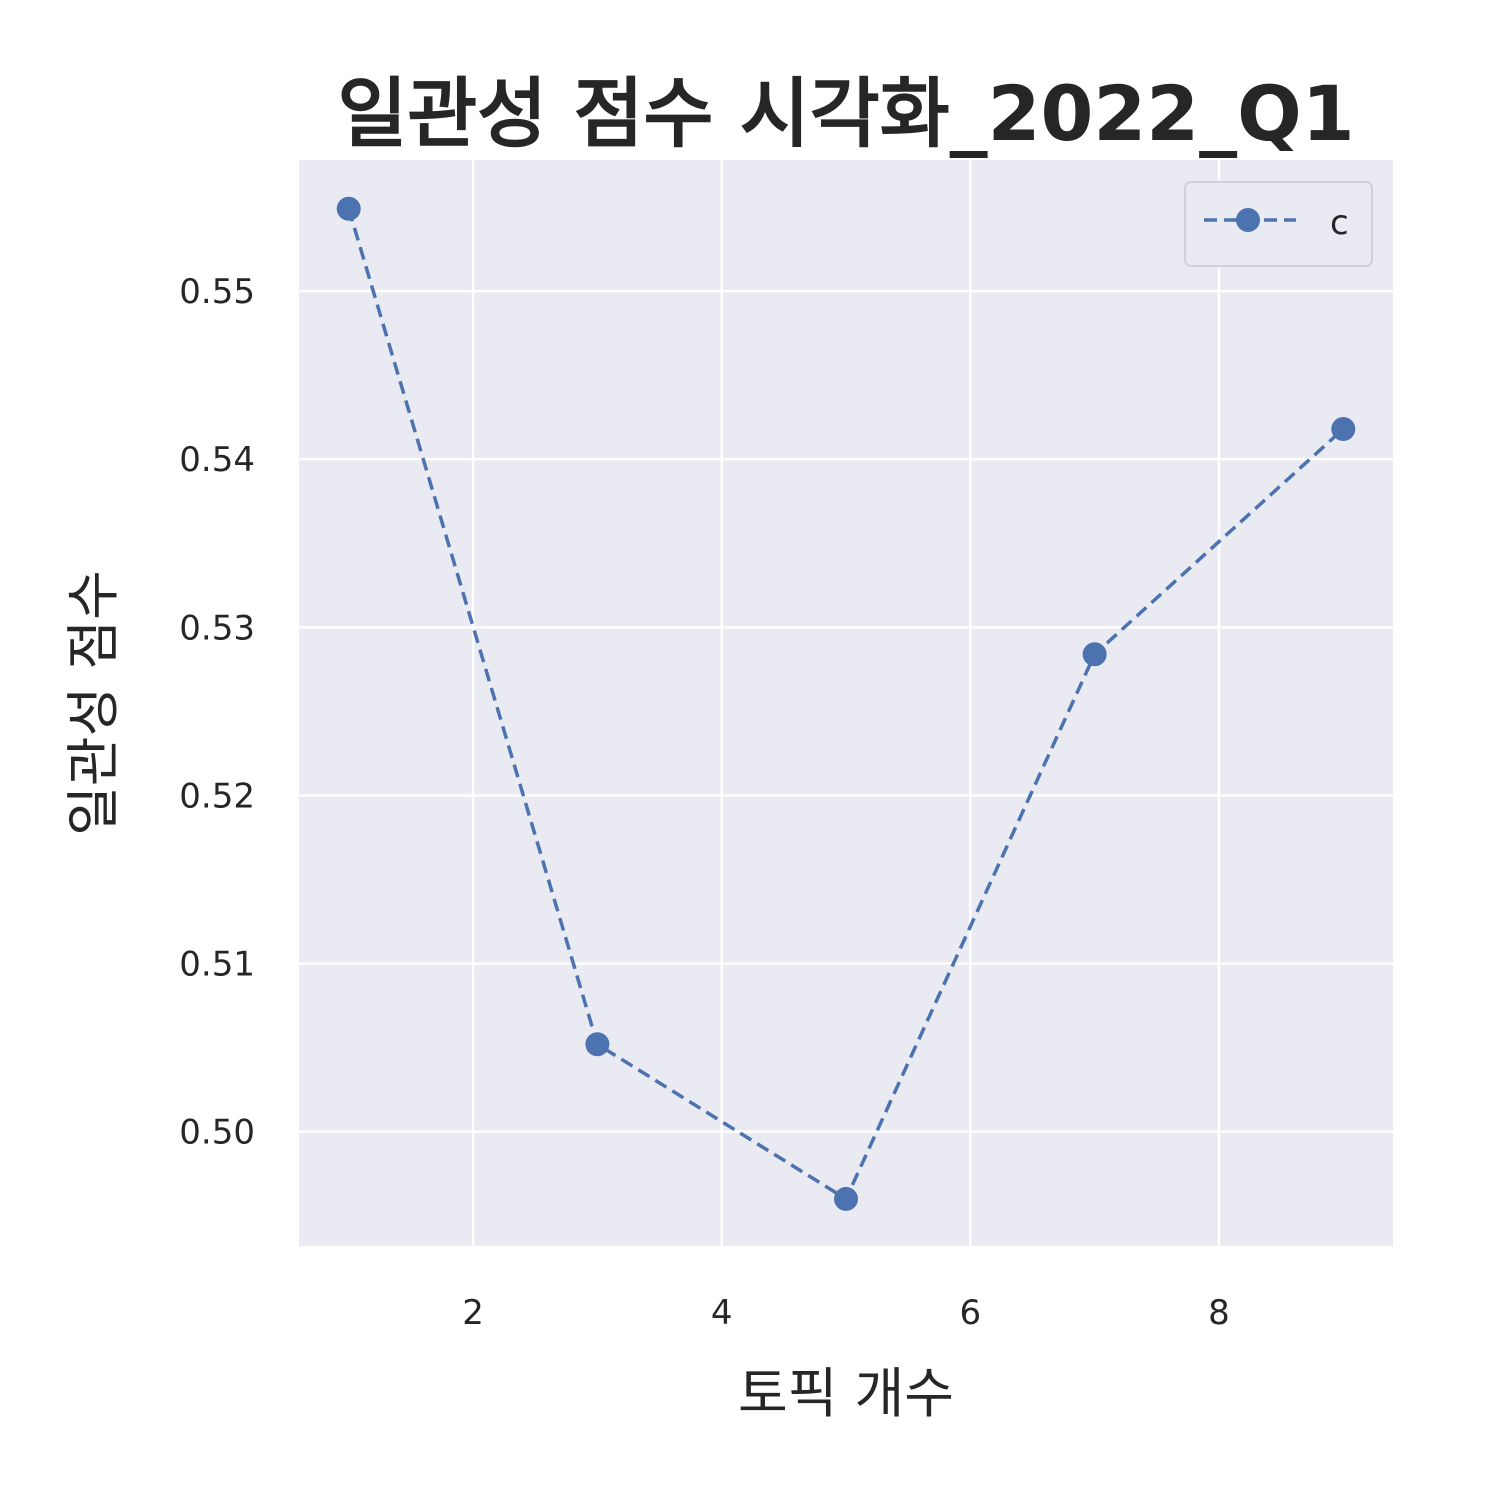 The width and height of the screenshot is (1500, 1500). I want to click on legend-box, so click(1278, 224).